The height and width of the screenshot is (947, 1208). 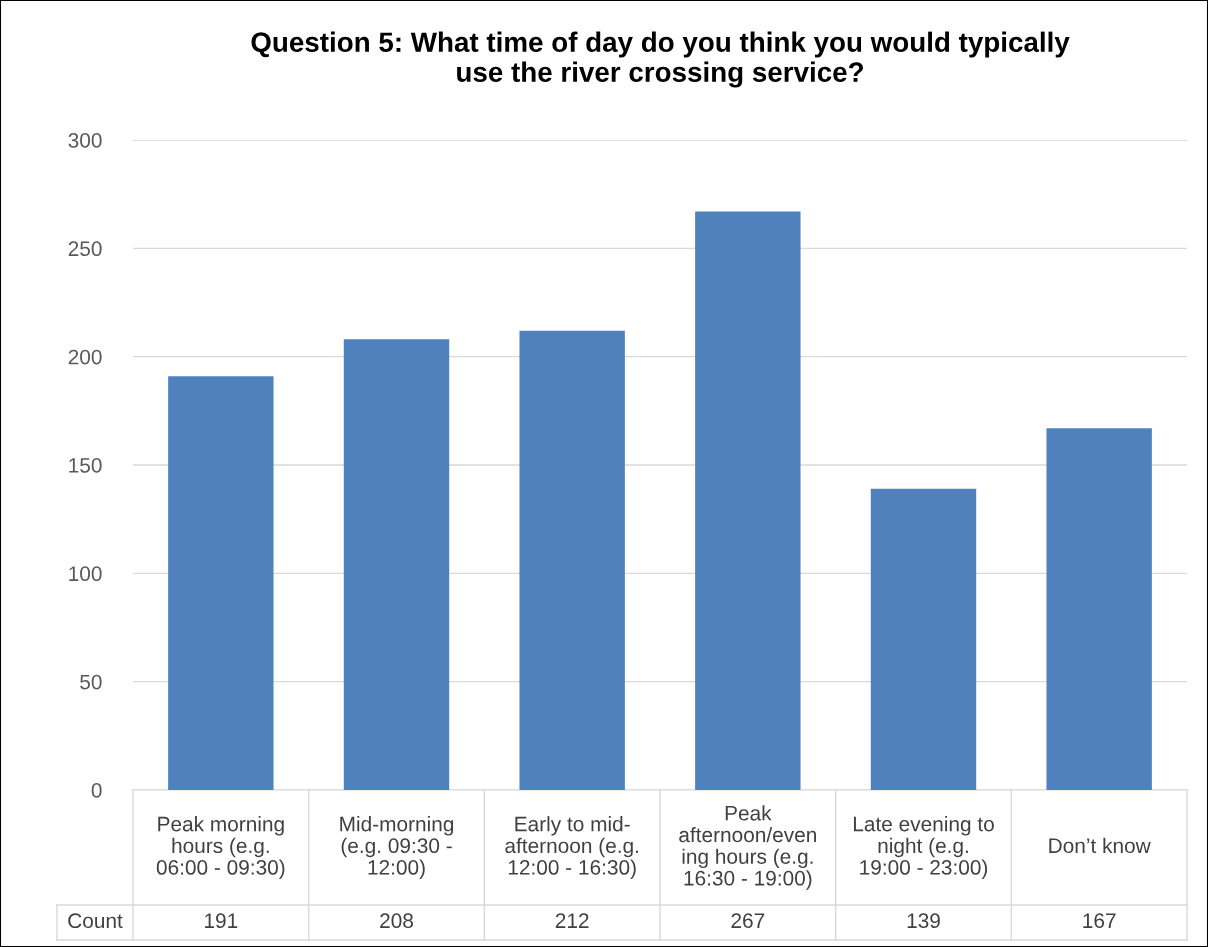 I want to click on x-tick-label: Peak afternoon/even ing hours (e.g. 16:30 - 19:00), so click(x=747, y=847).